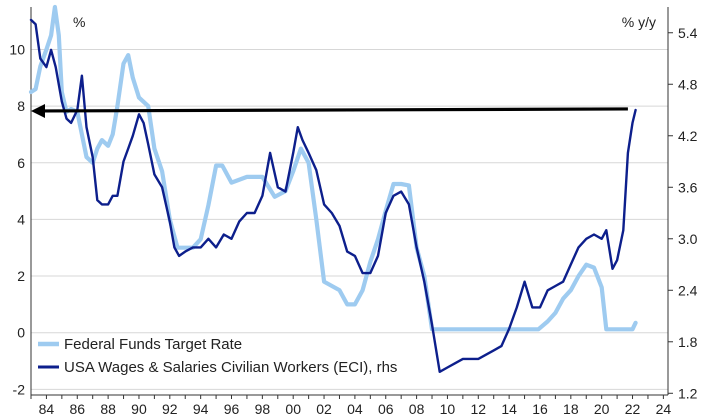  What do you see at coordinates (688, 33) in the screenshot?
I see `right-tick-label: 5.4` at bounding box center [688, 33].